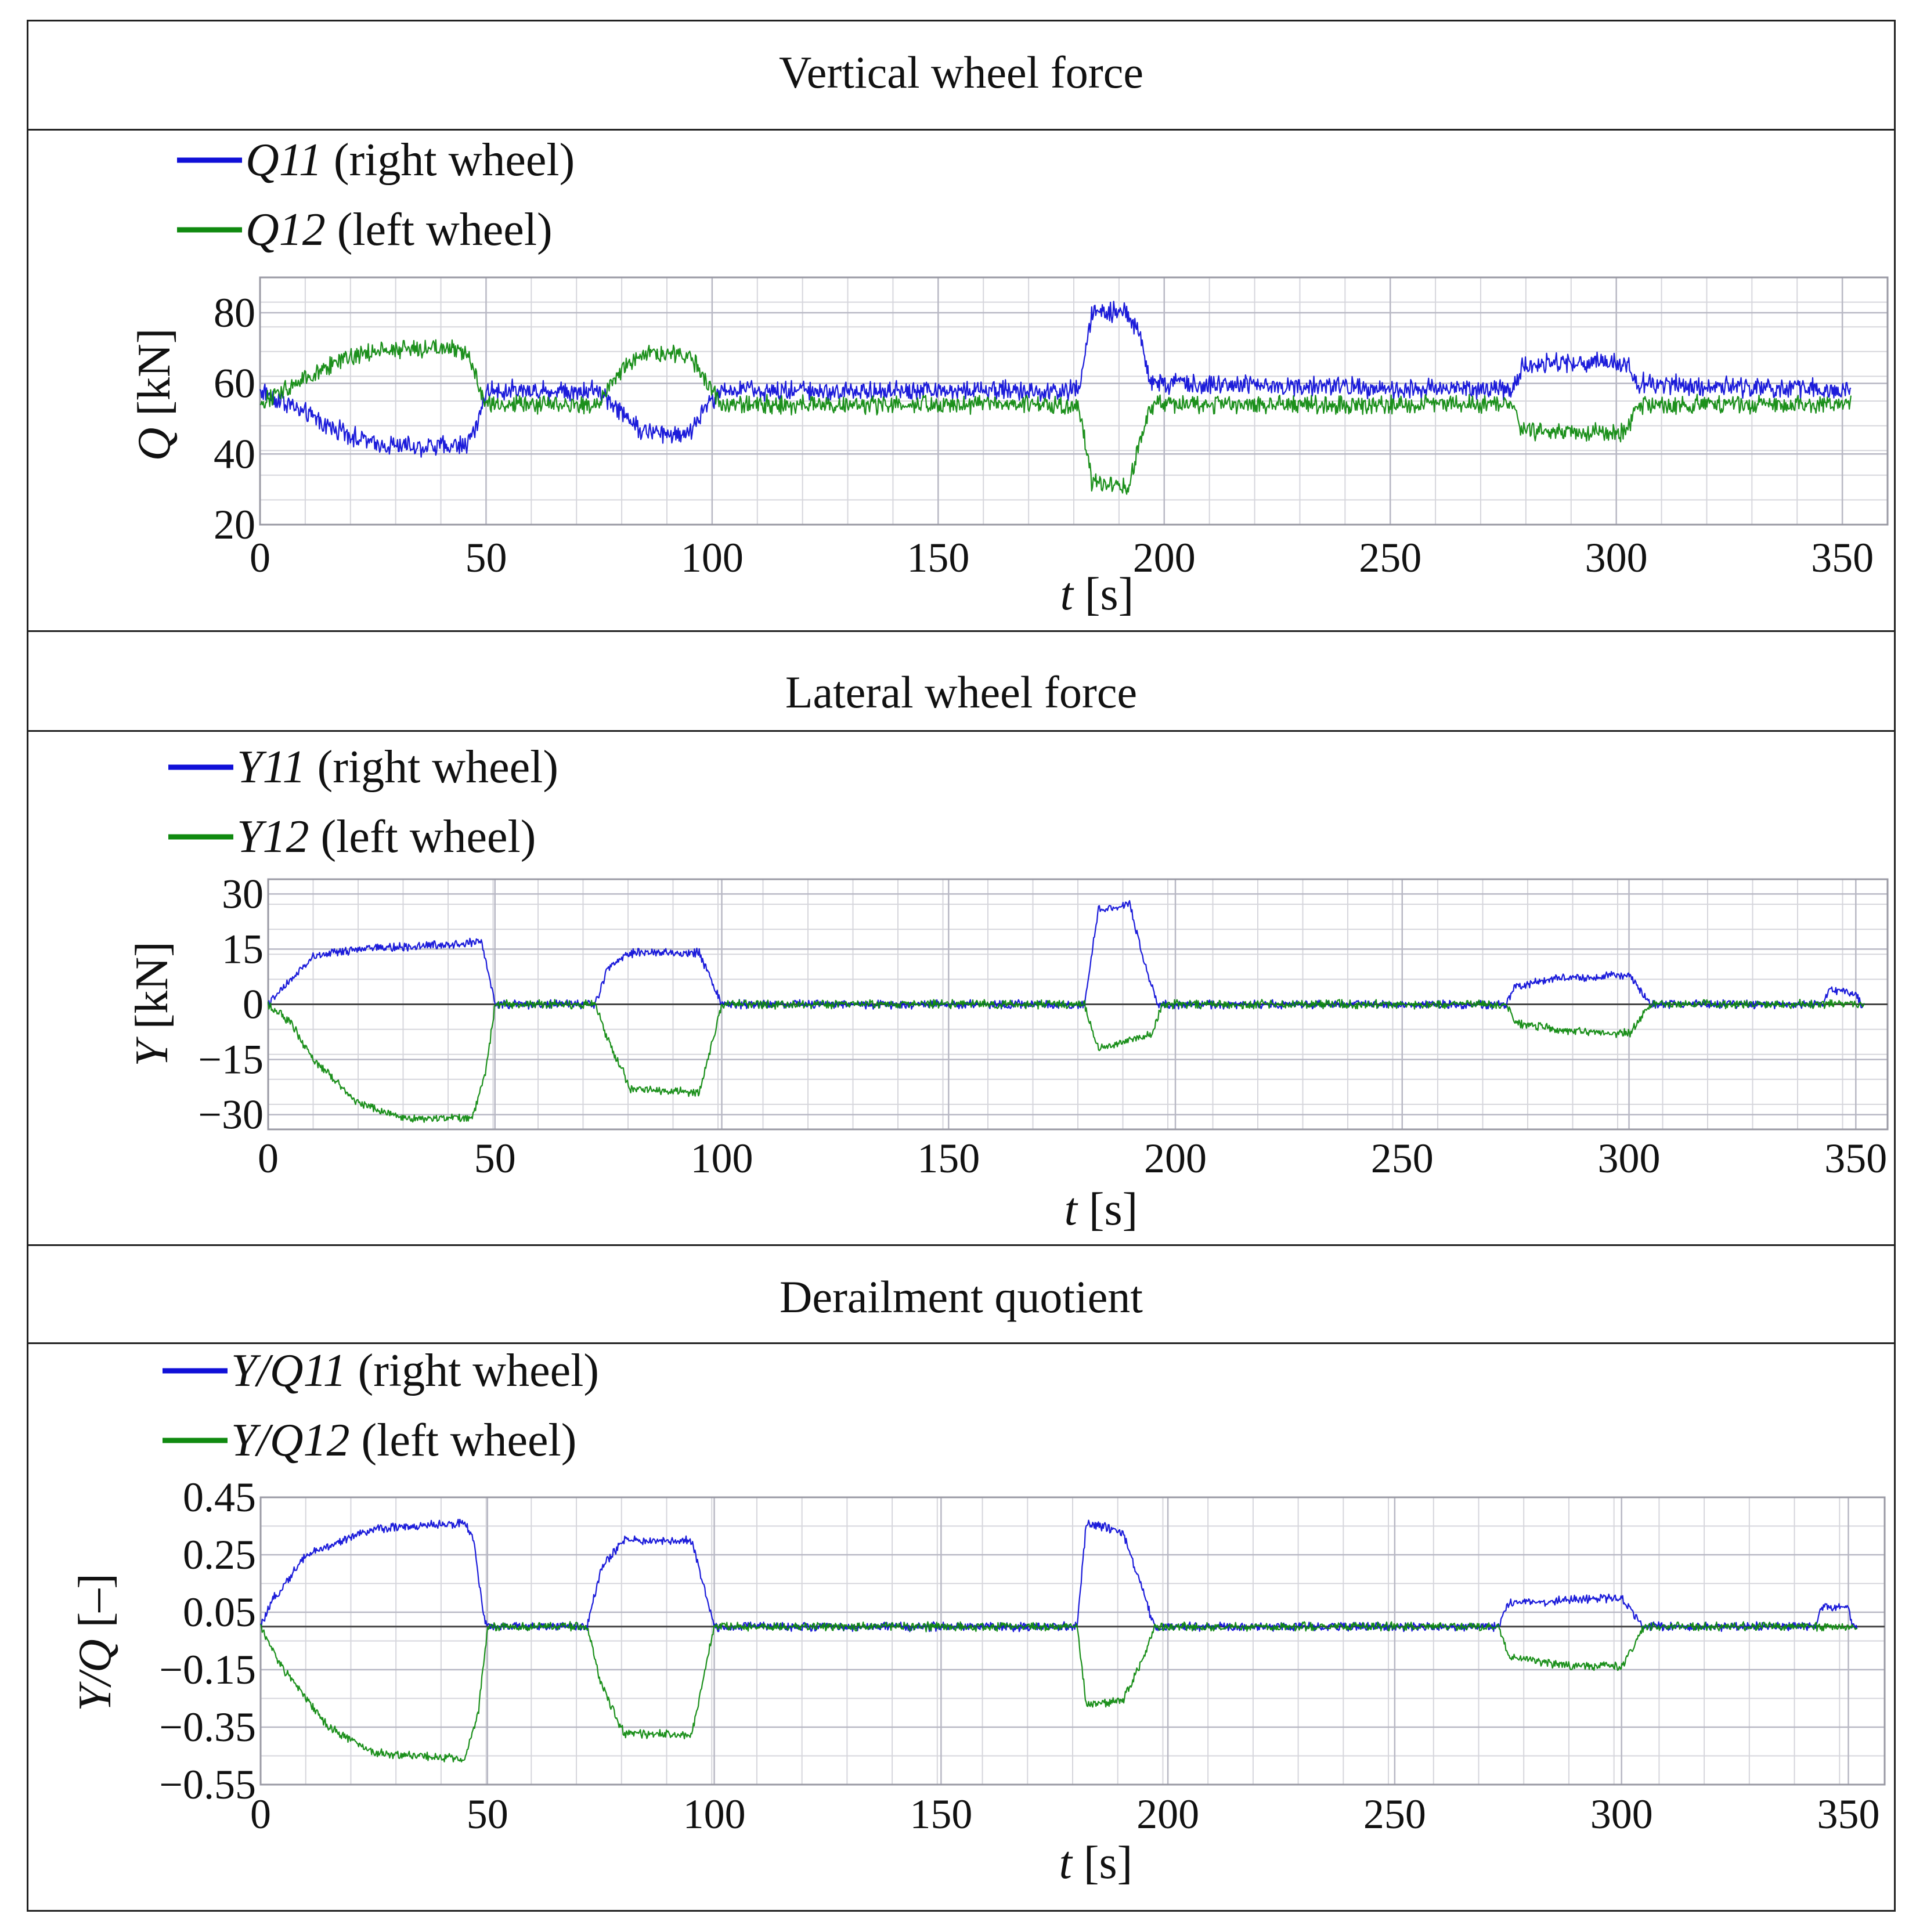 Image resolution: width=1916 pixels, height=1932 pixels. Describe the element at coordinates (273, 836) in the screenshot. I see `legend-var: Y12` at that location.